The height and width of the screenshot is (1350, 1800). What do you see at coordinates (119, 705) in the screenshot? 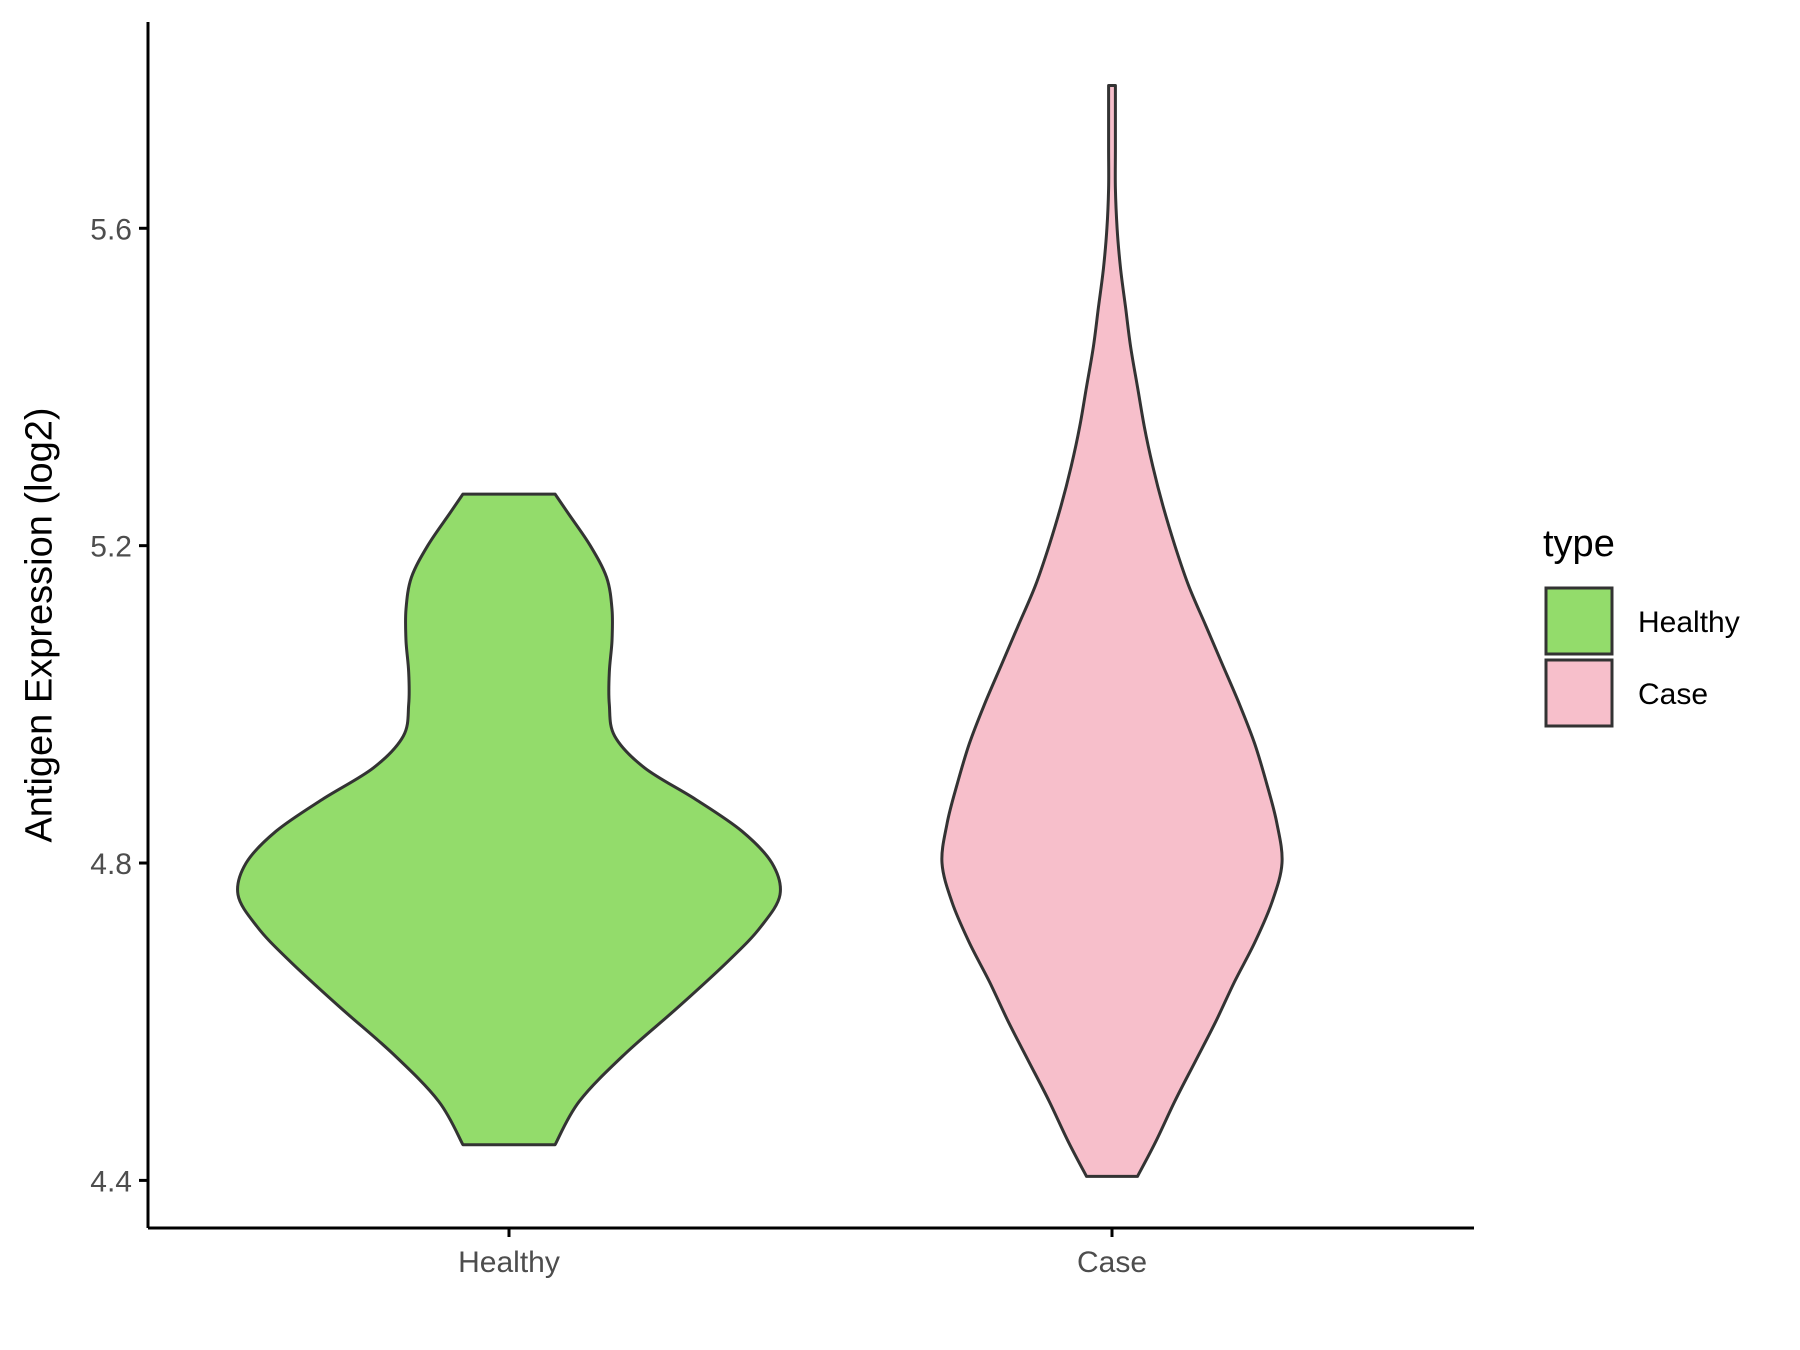
I see `y-ticks: 4.4 4.8 5.2 5.6` at bounding box center [119, 705].